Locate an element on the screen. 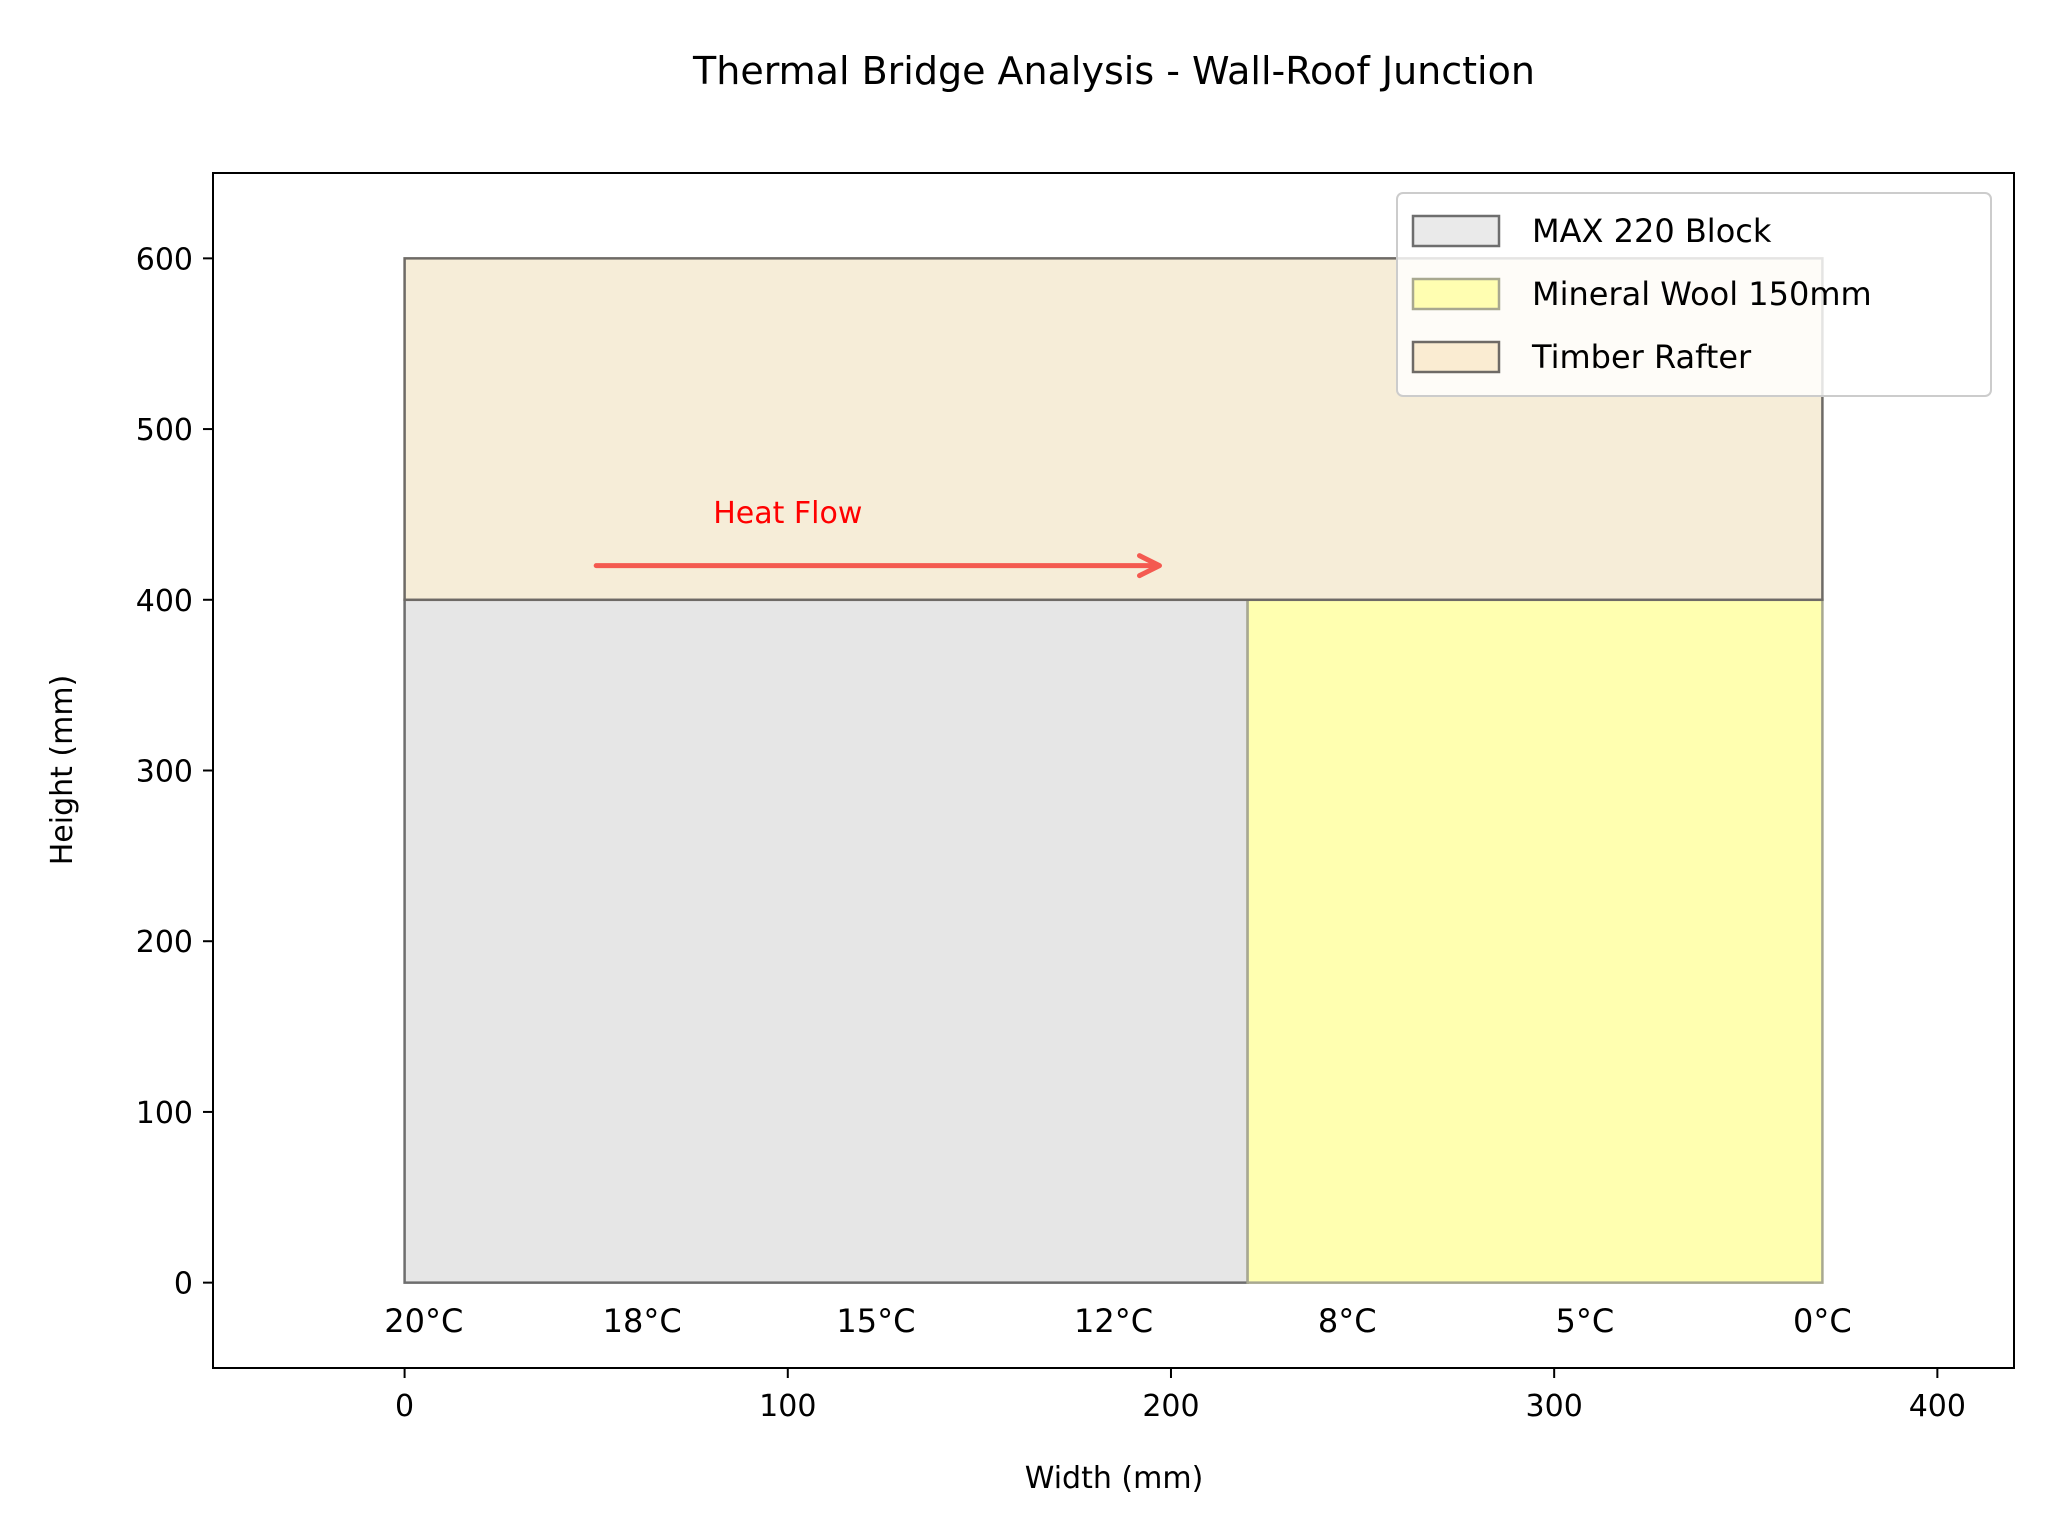 Image resolution: width=2048 pixels, height=1536 pixels. x-tick-label: 200 is located at coordinates (1170, 1406).